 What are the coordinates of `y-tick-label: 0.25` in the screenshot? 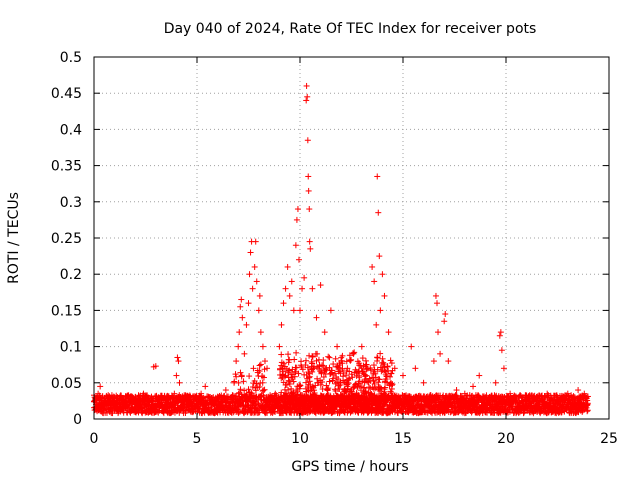 It's located at (66, 239).